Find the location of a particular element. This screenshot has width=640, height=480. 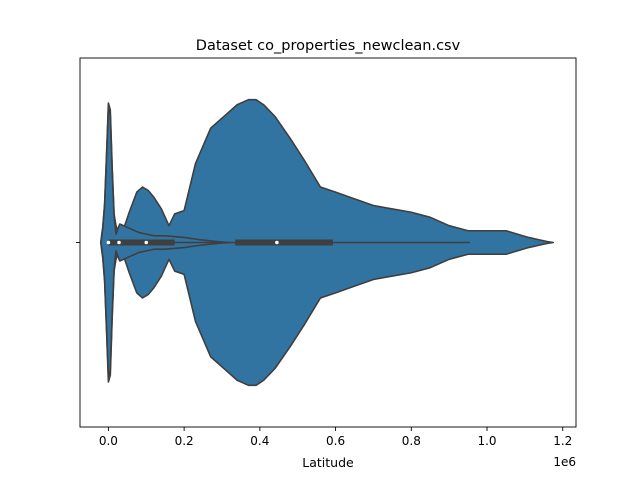

chart-title: Dataset co_properties_newclean.csv is located at coordinates (328, 46).